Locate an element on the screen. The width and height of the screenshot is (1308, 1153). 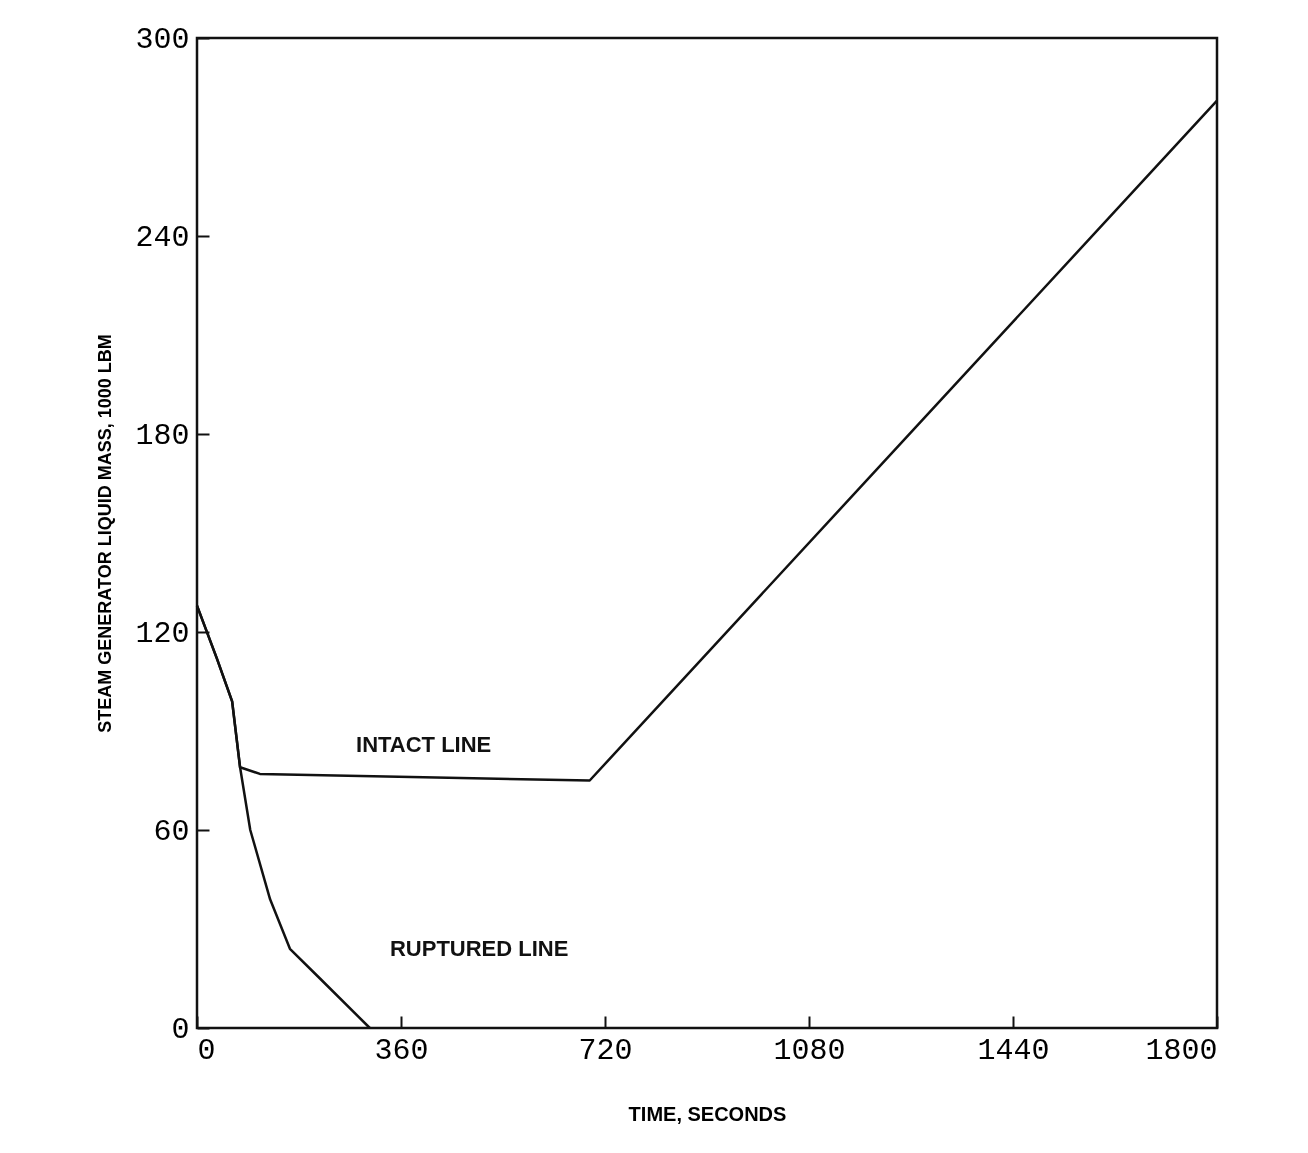
series-label: INTACT LINE is located at coordinates (424, 745).